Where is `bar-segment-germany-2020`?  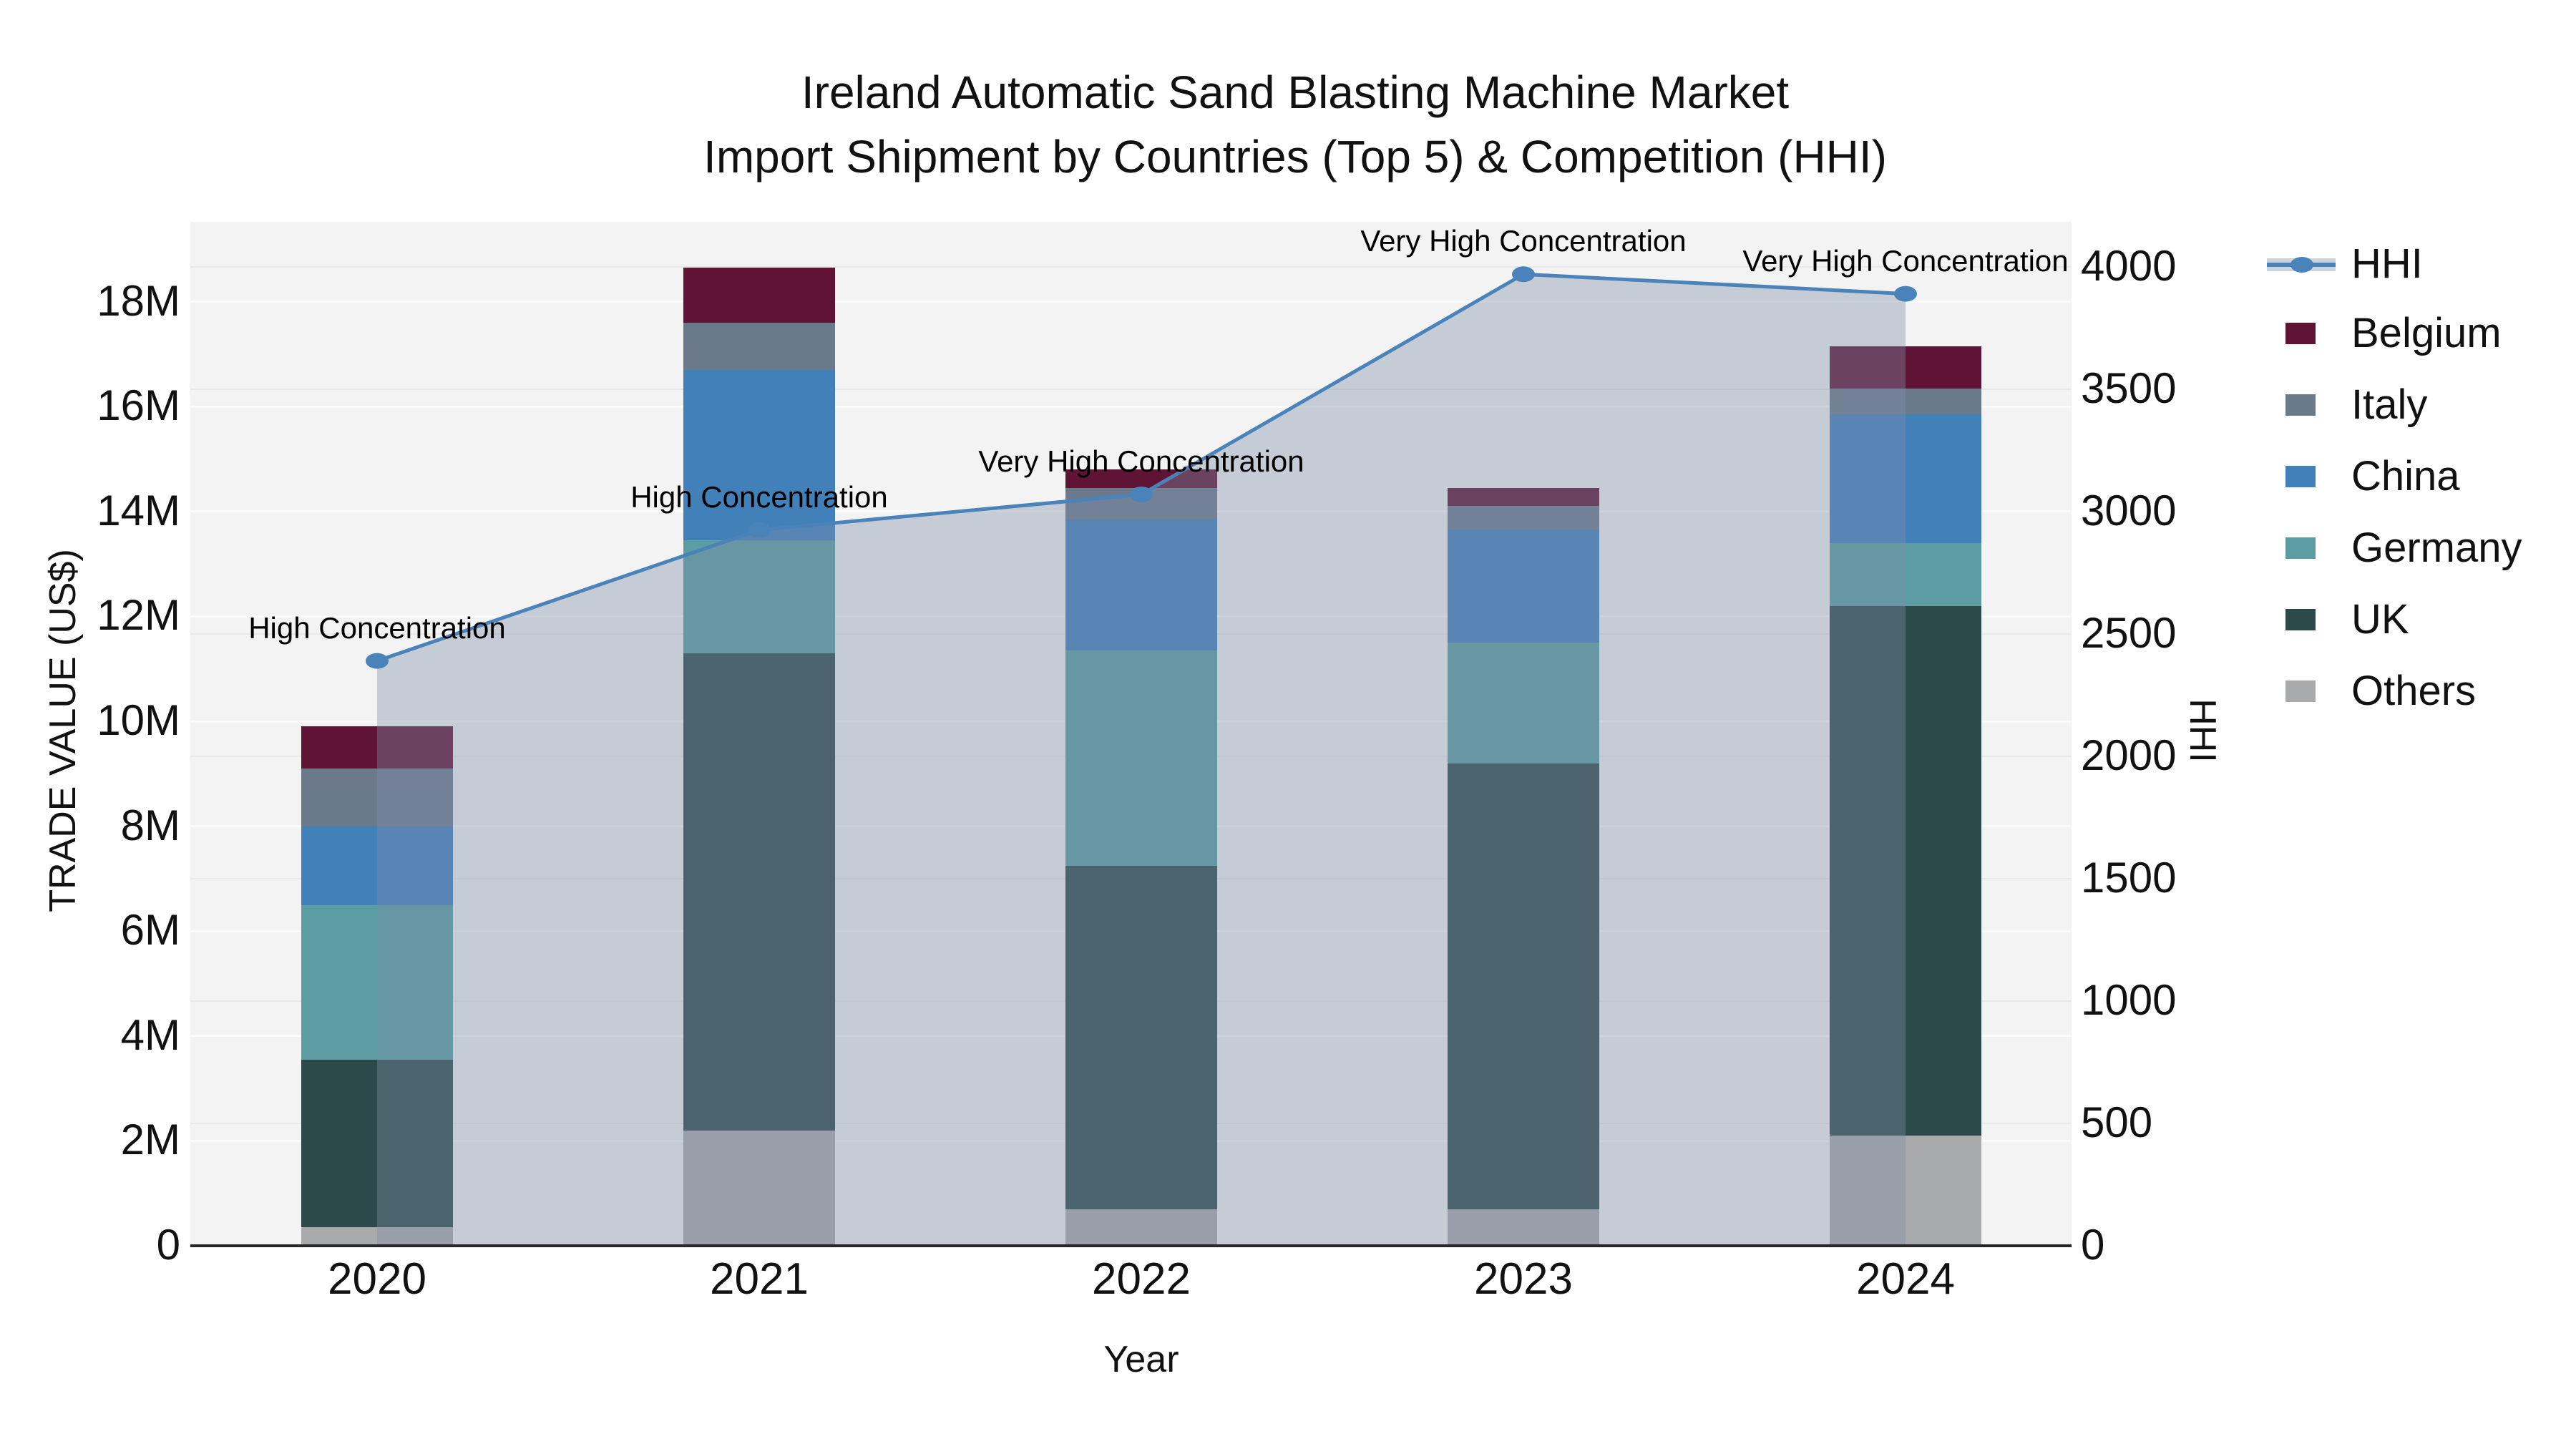 bar-segment-germany-2020 is located at coordinates (377, 982).